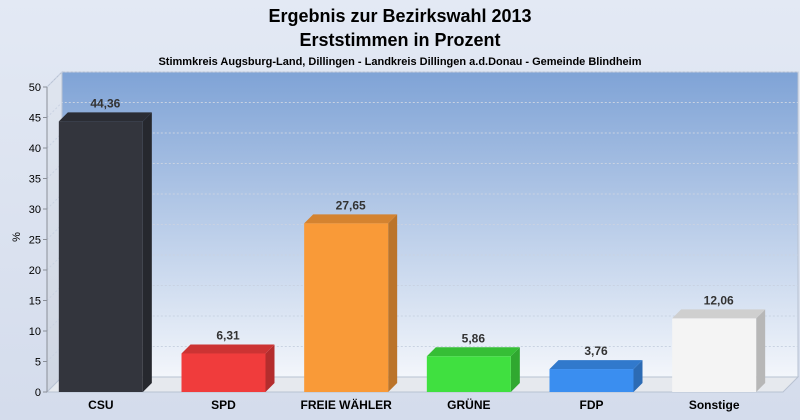 The height and width of the screenshot is (420, 800). What do you see at coordinates (228, 336) in the screenshot?
I see `data-label: 6,31` at bounding box center [228, 336].